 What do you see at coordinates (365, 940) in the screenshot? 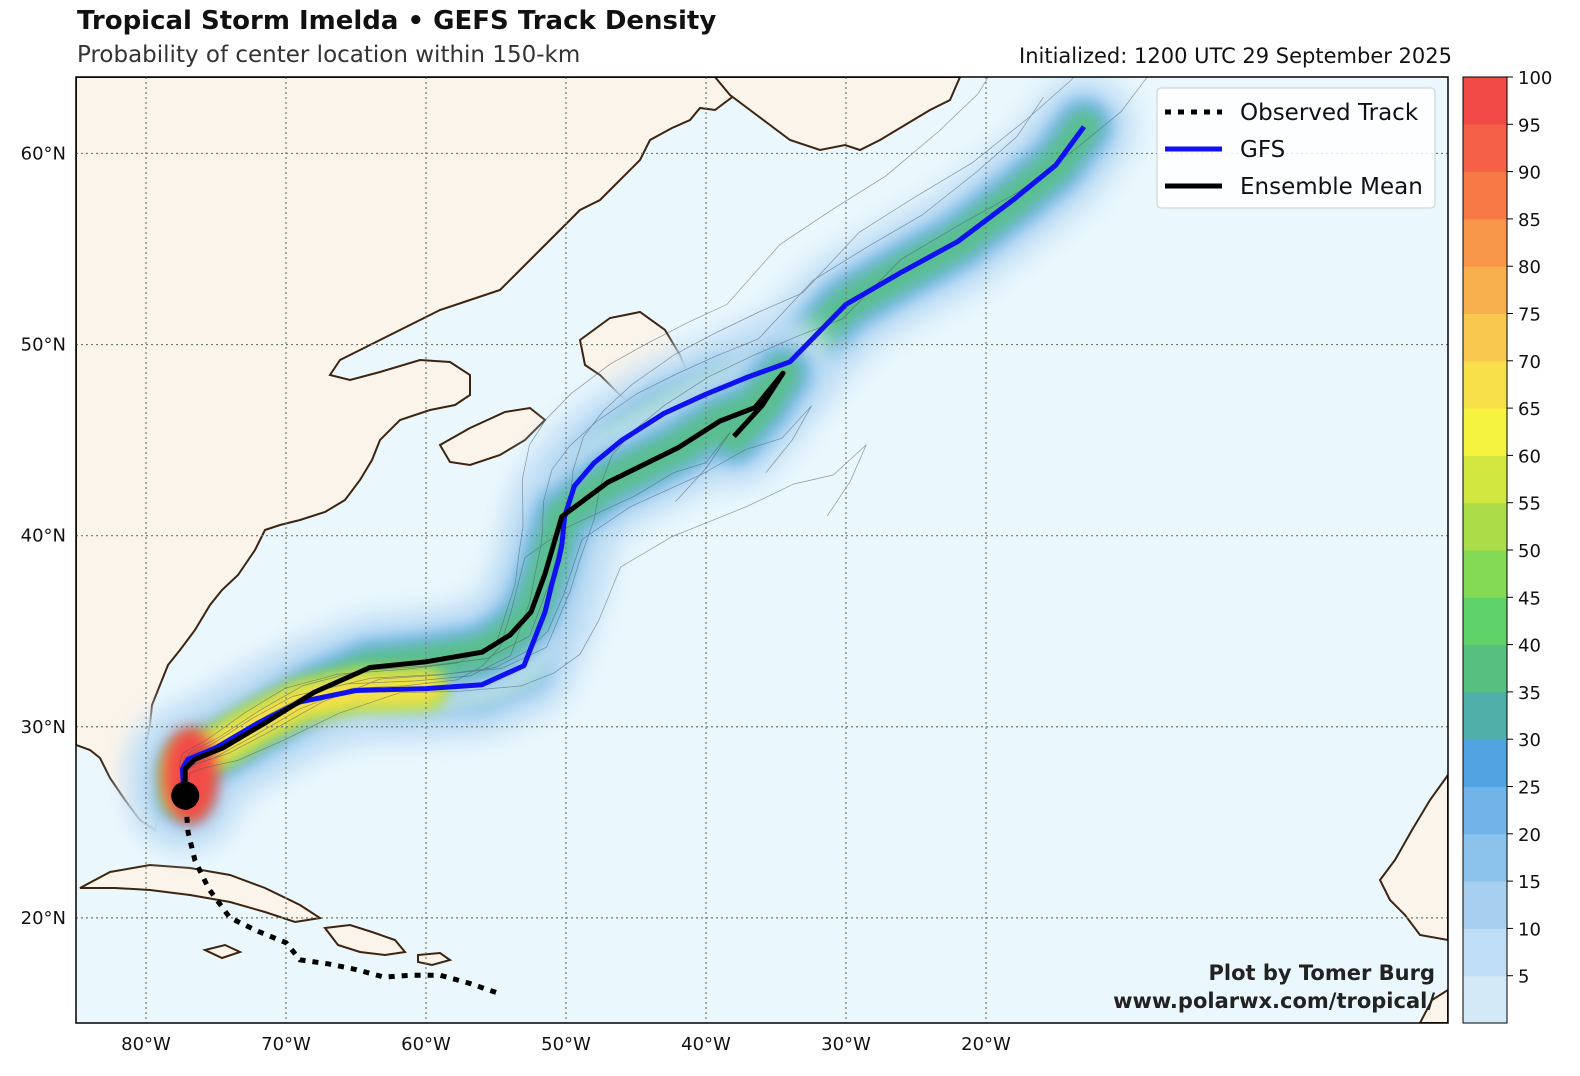
I see `land-hispaniola` at bounding box center [365, 940].